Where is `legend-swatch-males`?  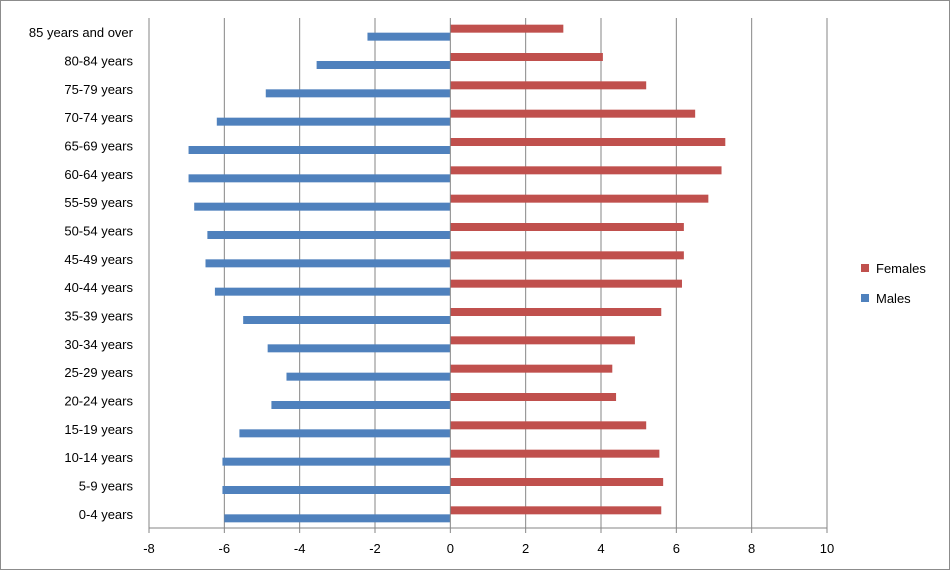 legend-swatch-males is located at coordinates (865, 298).